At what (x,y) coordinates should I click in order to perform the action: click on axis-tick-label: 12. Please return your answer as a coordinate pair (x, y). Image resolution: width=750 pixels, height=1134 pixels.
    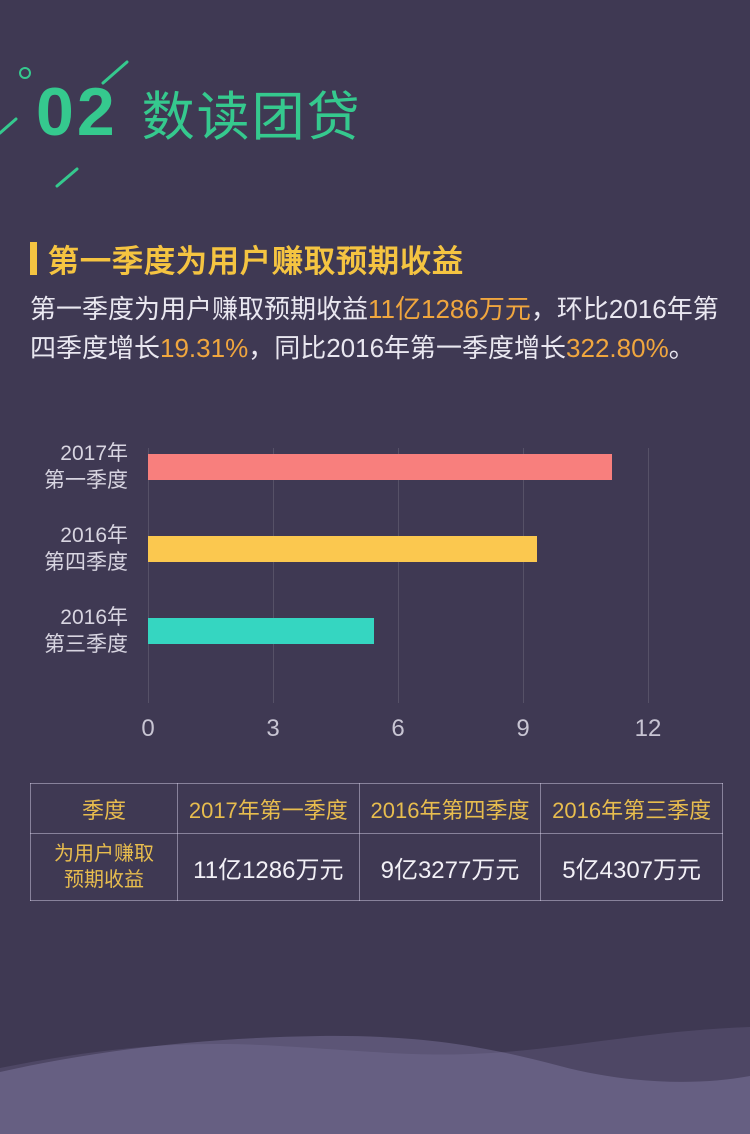
    Looking at the image, I should click on (648, 728).